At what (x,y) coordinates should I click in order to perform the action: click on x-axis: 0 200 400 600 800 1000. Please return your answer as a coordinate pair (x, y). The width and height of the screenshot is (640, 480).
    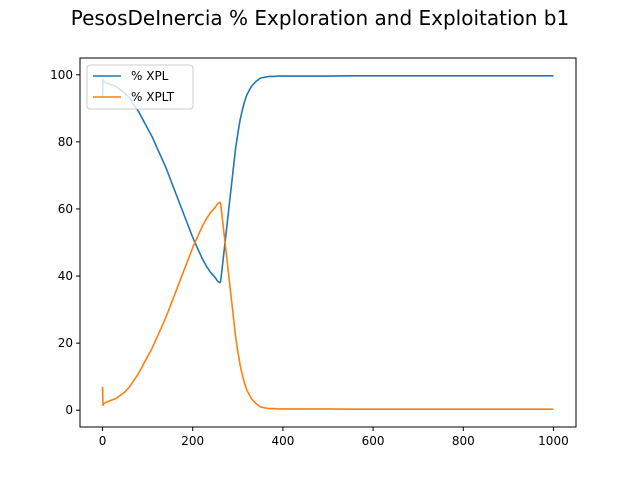
    Looking at the image, I should click on (334, 437).